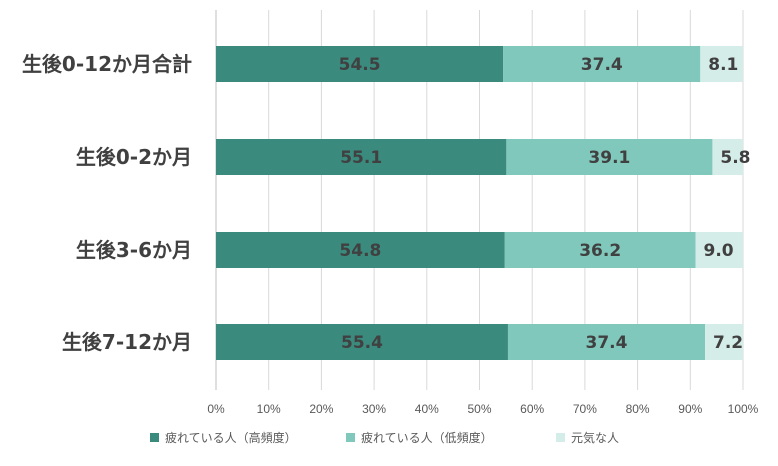 The image size is (778, 466). I want to click on data-label: 55.1, so click(361, 158).